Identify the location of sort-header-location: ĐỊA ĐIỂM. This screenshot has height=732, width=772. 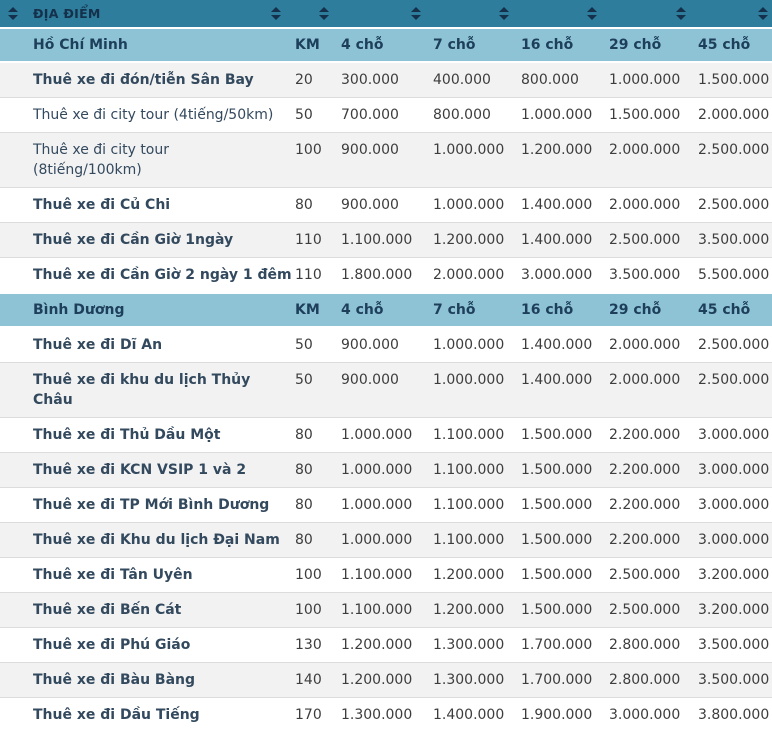
(146, 14).